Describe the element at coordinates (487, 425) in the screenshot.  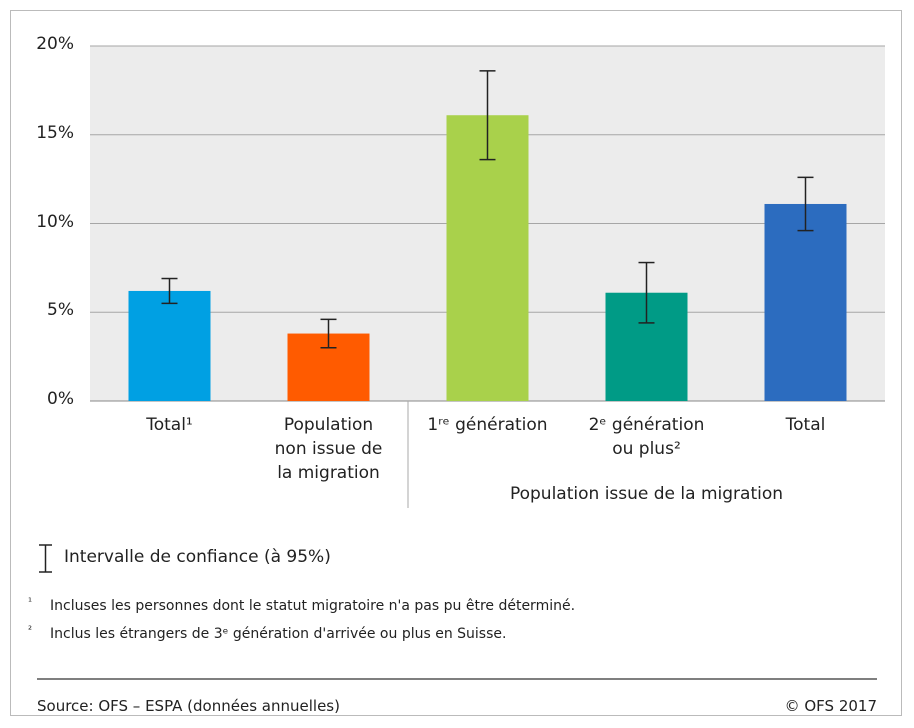
I see `x-tick-label: 1ʳᵉ génération` at that location.